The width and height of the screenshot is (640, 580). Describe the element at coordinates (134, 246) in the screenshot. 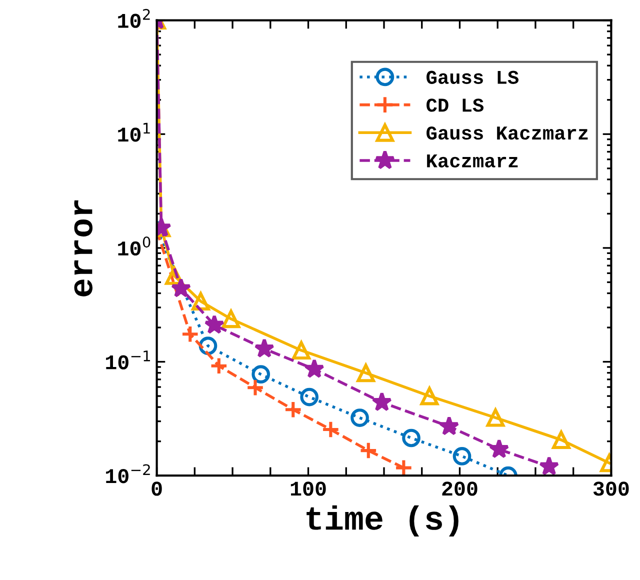

I see `y-tick-label: 10$^{0}$` at that location.